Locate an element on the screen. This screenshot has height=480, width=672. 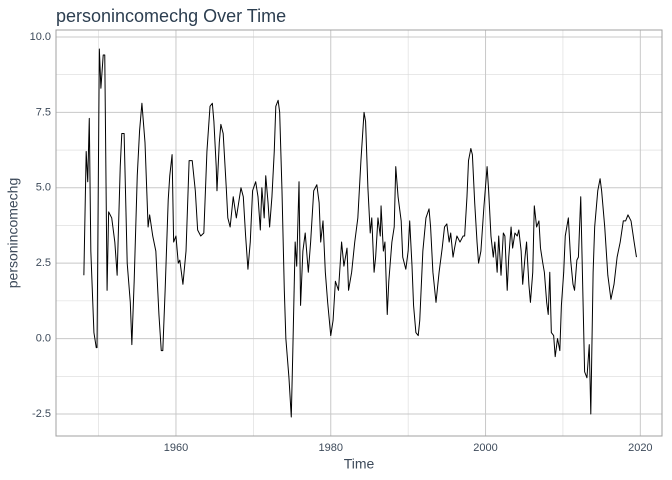
y-tick-label: 10.0 is located at coordinates (40, 37).